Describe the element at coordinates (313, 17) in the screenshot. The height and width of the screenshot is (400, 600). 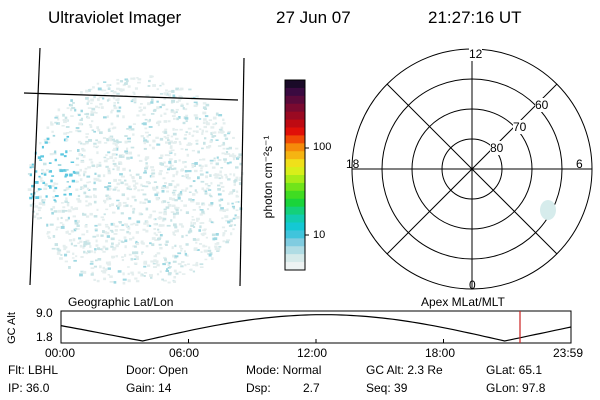
I see `date-label: 27 Jun 07` at that location.